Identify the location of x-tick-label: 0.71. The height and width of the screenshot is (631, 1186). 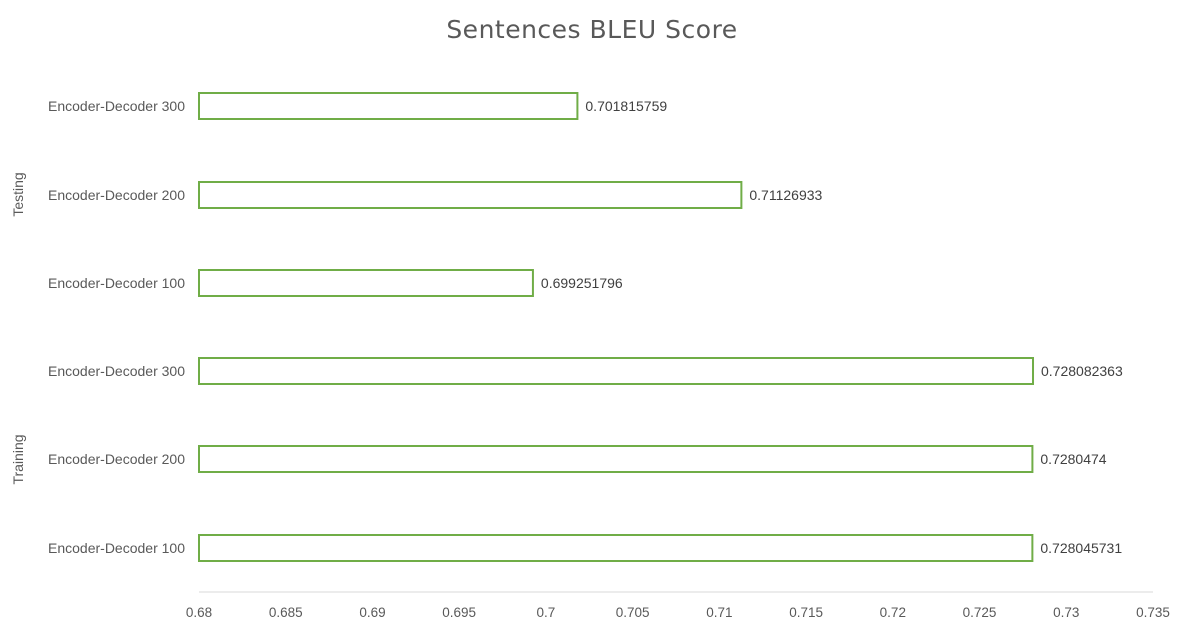
(719, 612).